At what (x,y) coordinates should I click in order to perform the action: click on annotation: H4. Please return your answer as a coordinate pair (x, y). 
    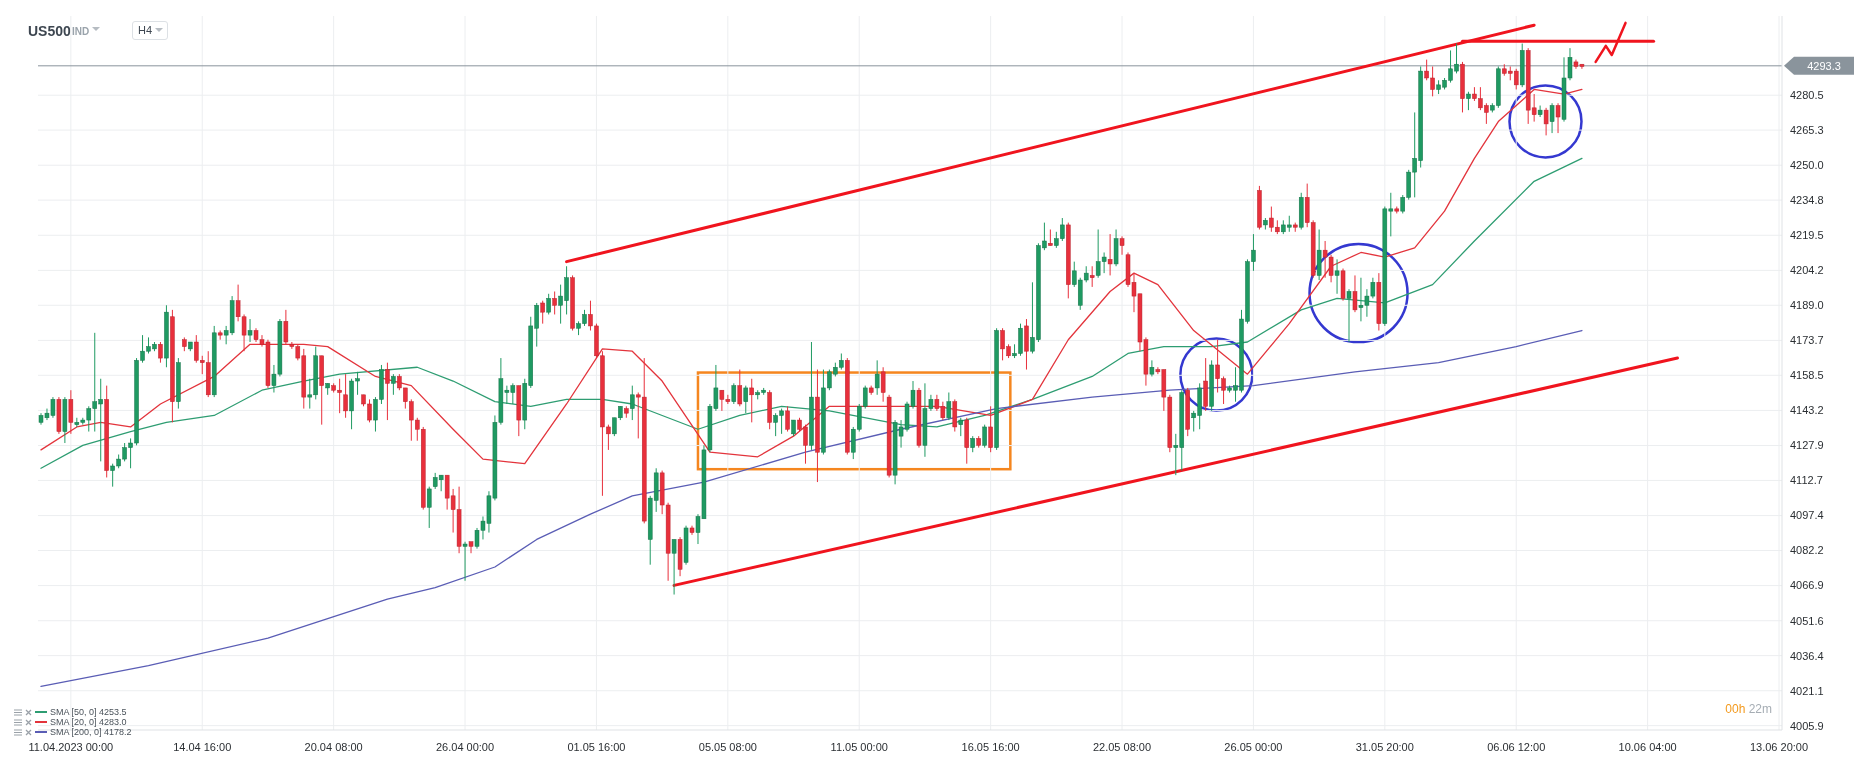
    Looking at the image, I should click on (145, 30).